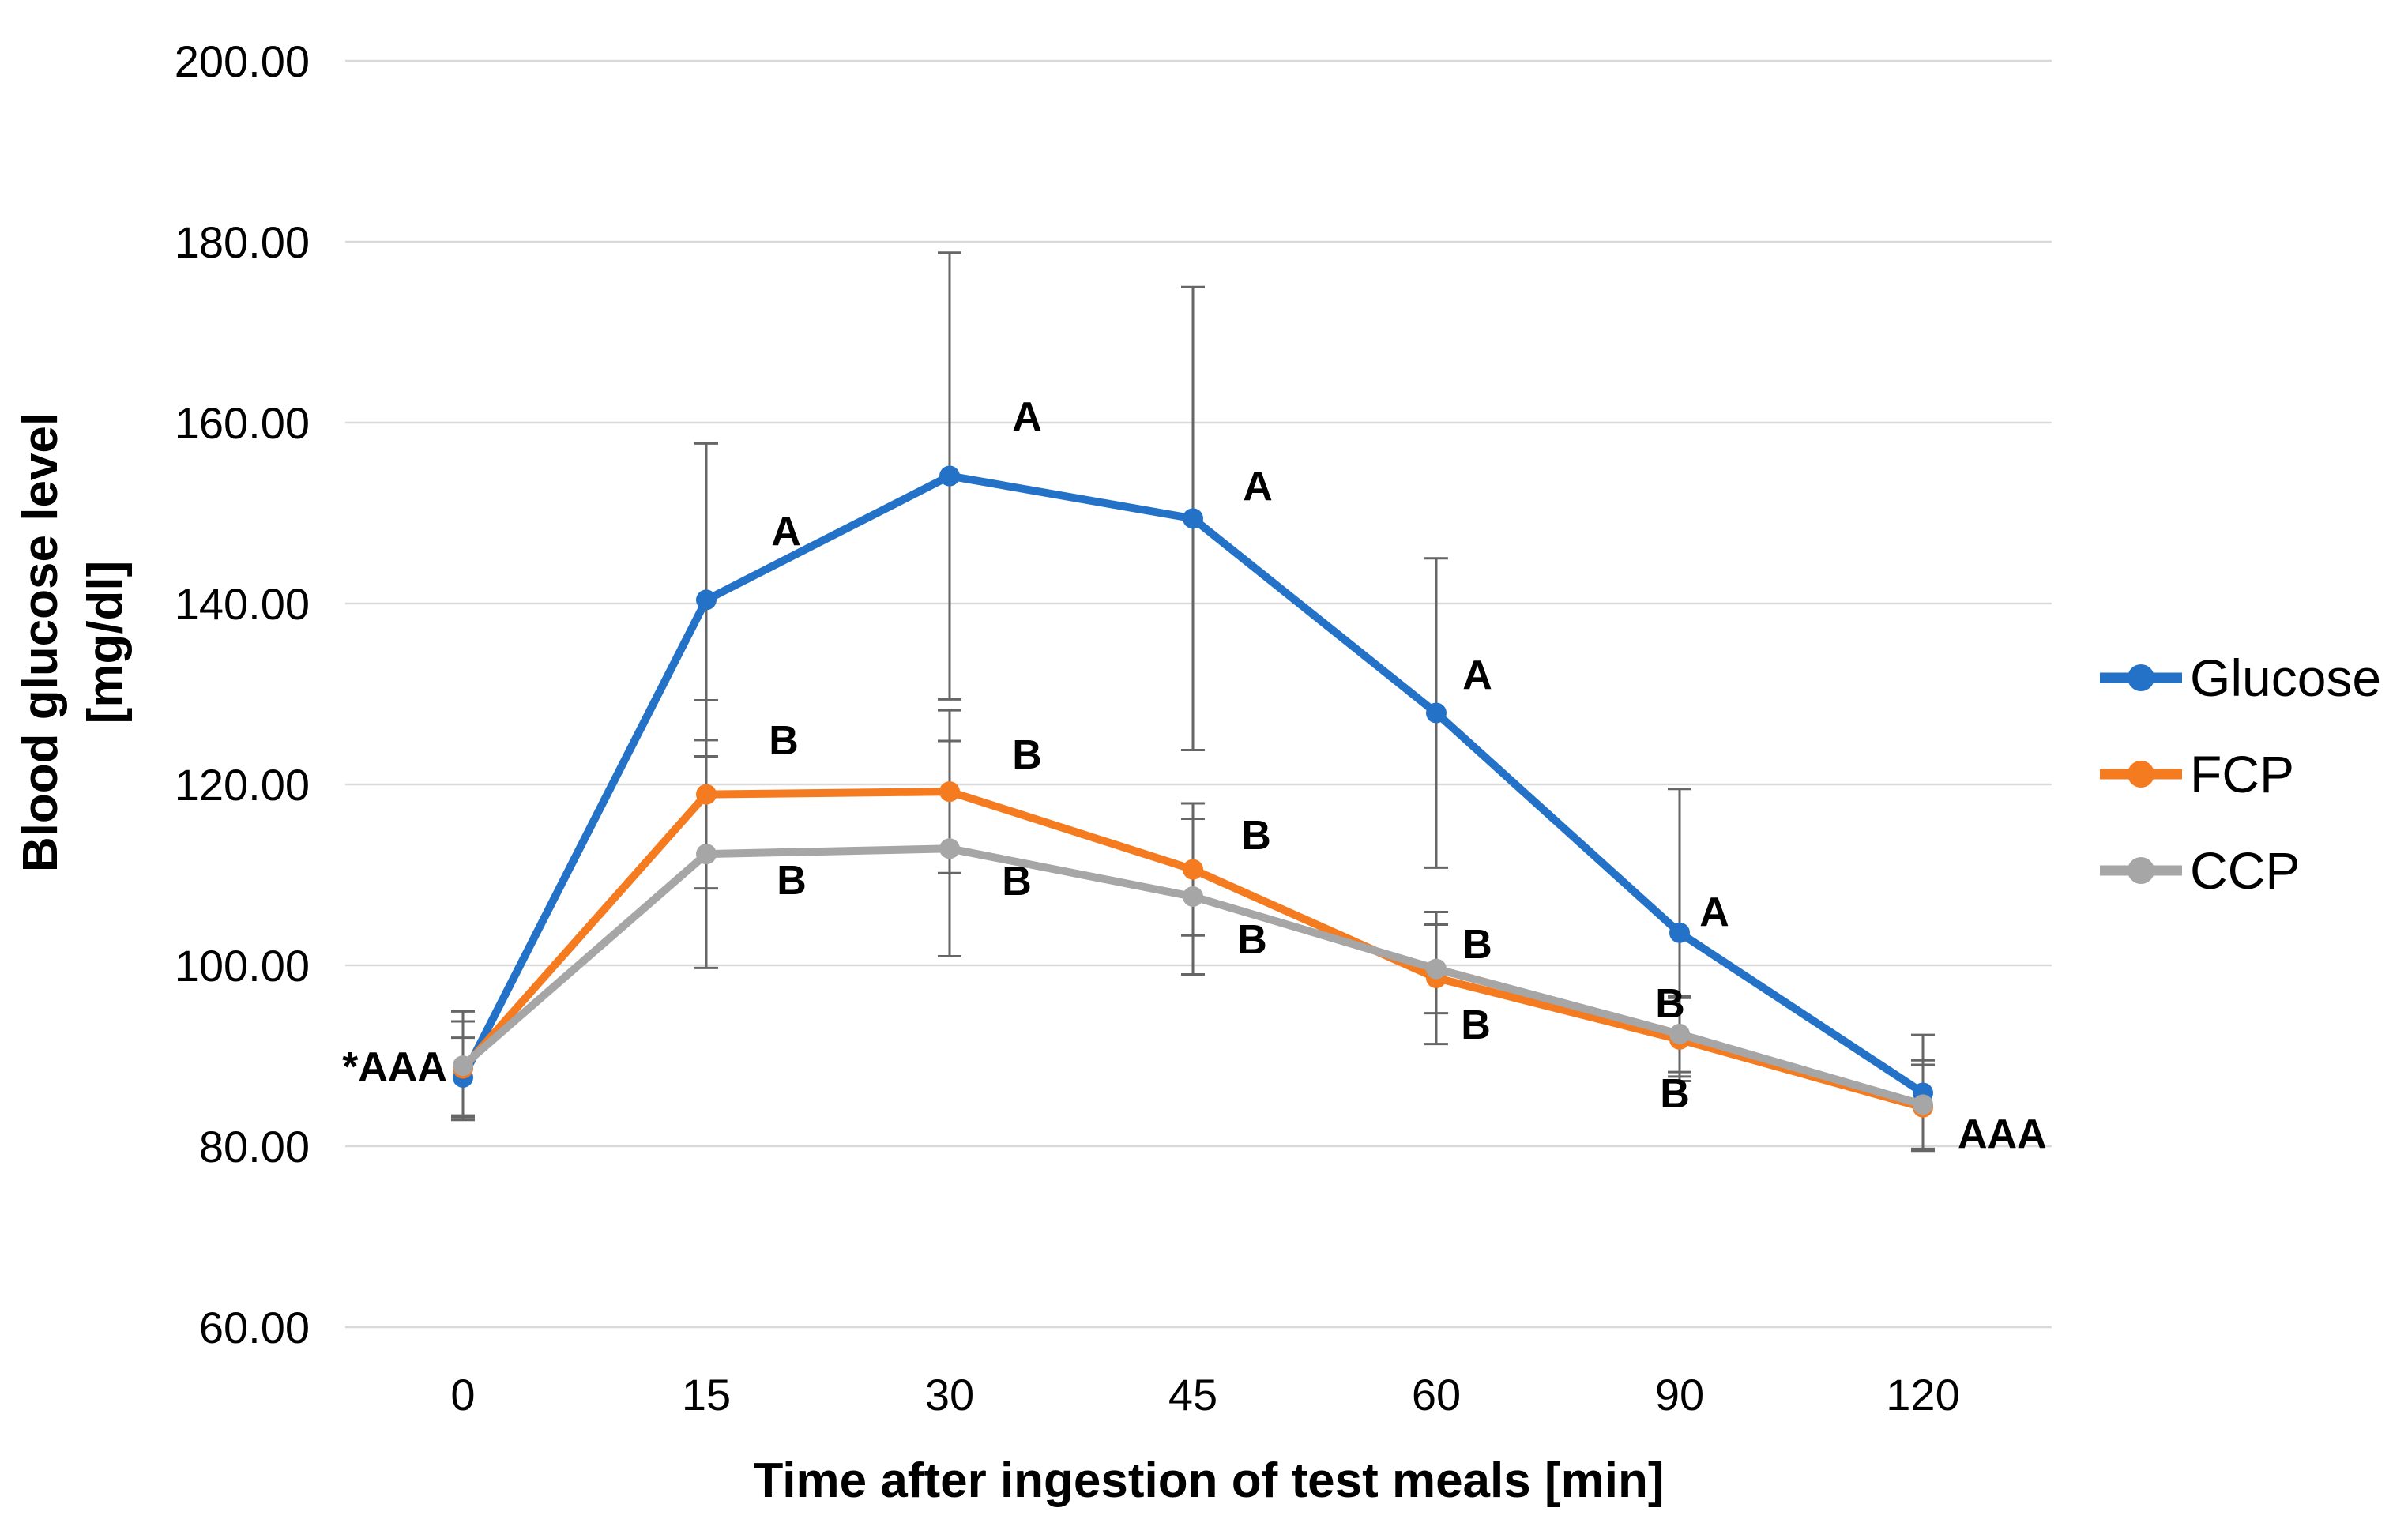  I want to click on legend-label: Glucose, so click(2285, 678).